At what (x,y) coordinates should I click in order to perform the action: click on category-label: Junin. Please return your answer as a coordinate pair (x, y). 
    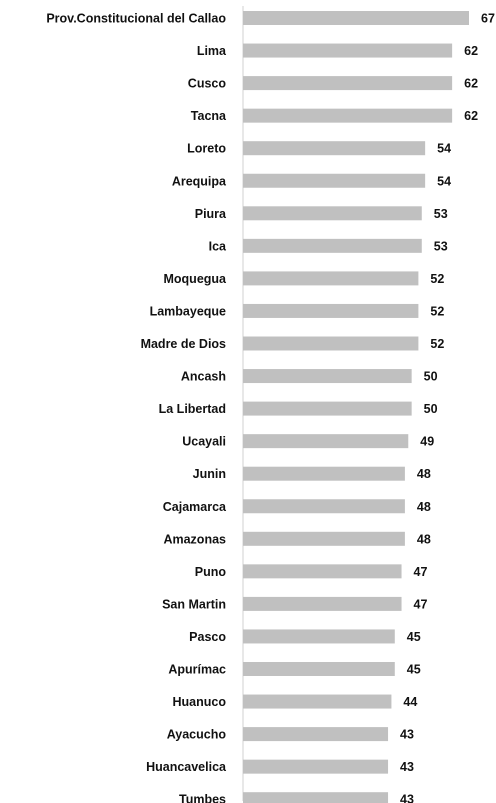
    Looking at the image, I should click on (209, 474).